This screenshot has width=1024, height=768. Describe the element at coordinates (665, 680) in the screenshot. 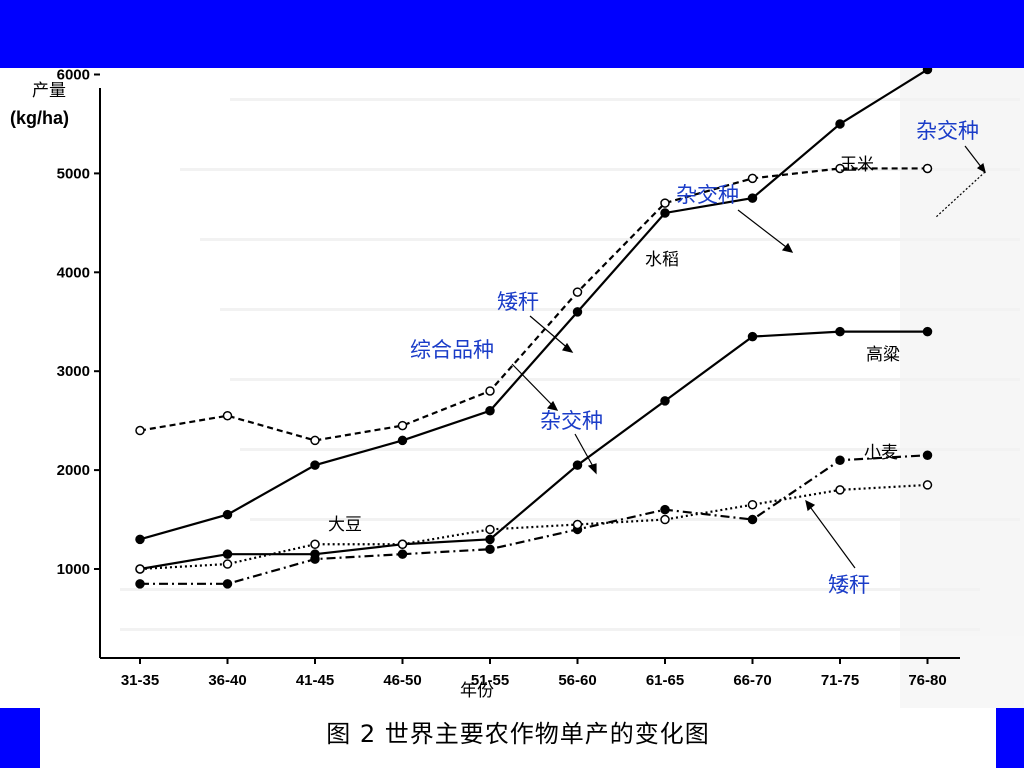

I see `x-tick-label: 61-65` at that location.